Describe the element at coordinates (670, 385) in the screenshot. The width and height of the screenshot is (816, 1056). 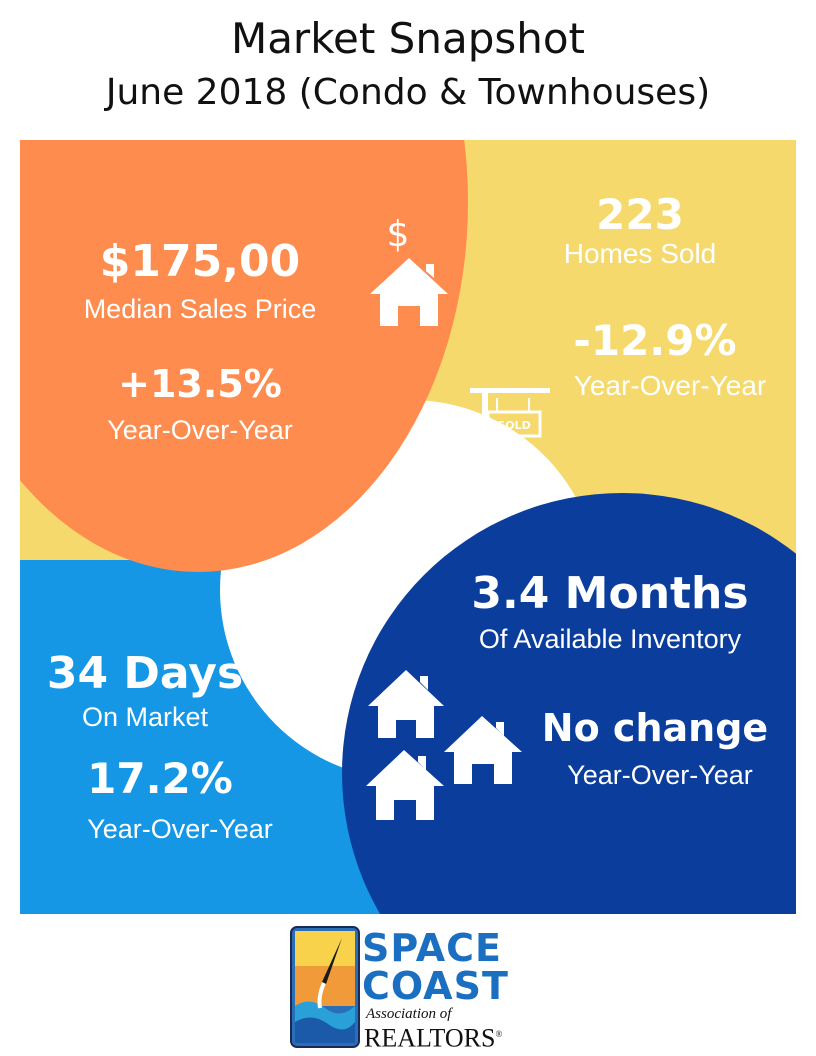
I see `homes-sold-yoy-label: Year-Over-Year` at that location.